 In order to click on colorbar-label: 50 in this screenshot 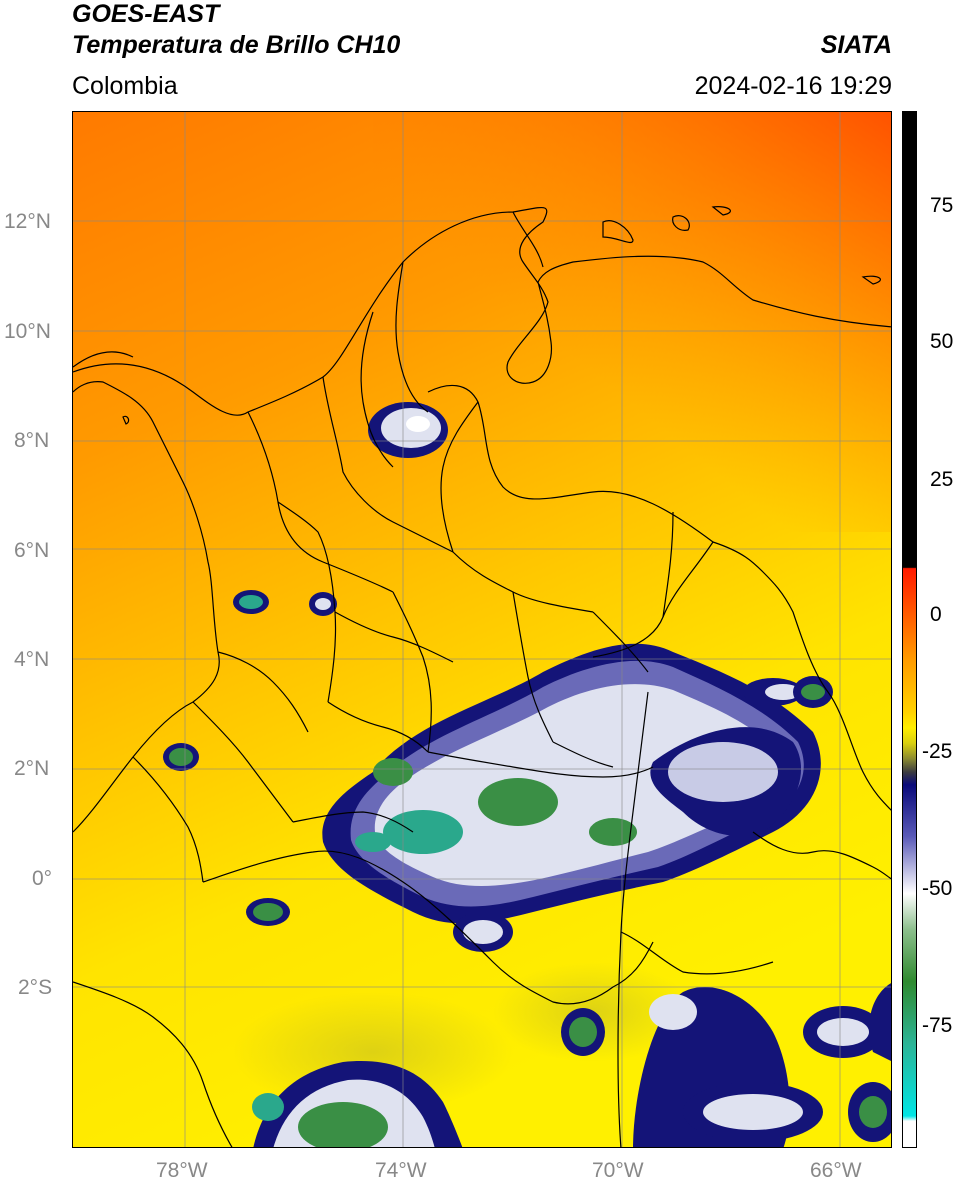, I will do `click(942, 341)`.